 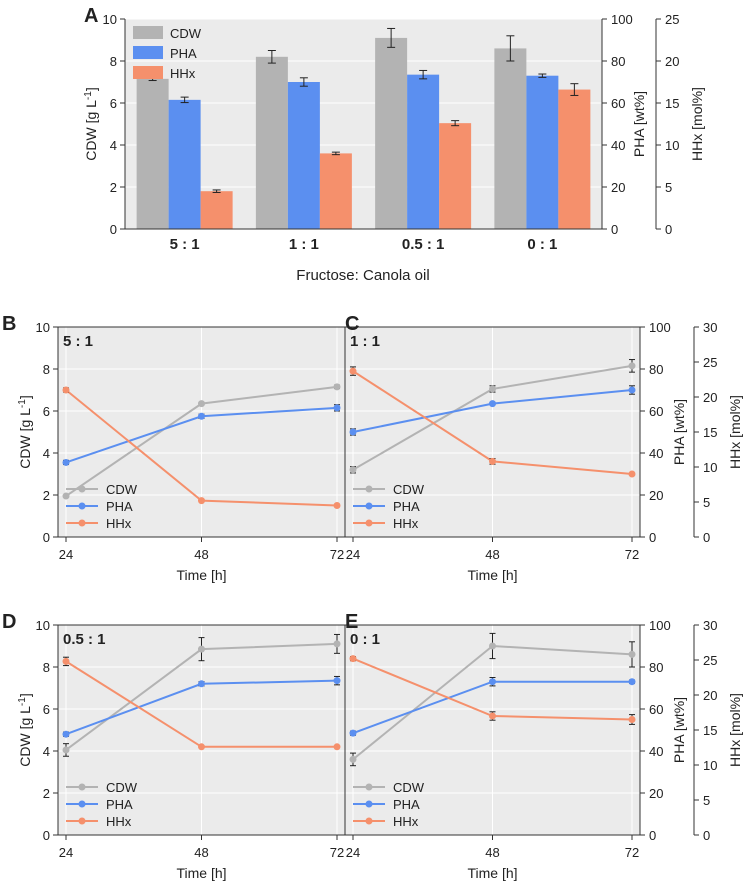 What do you see at coordinates (183, 73) in the screenshot?
I see `legend-label-hhx: HHx` at bounding box center [183, 73].